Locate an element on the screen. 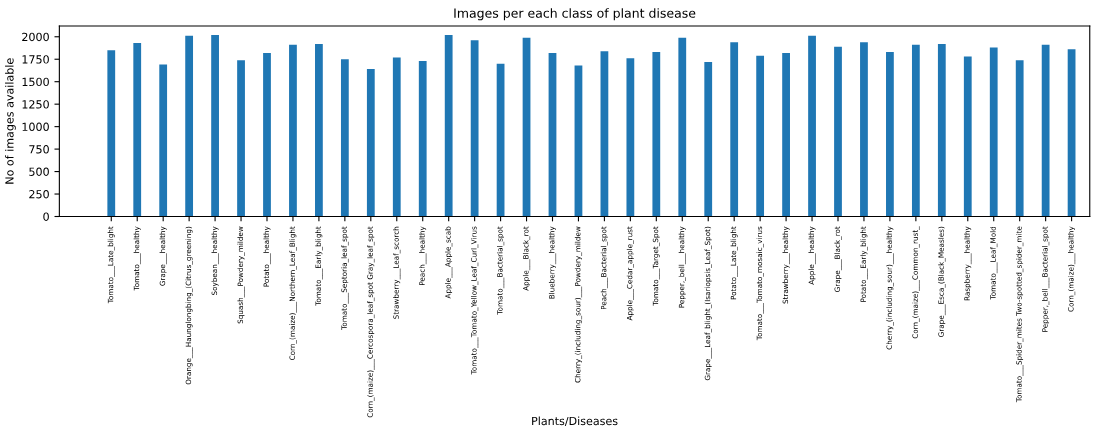  y-tick-label: 2000 is located at coordinates (35, 37).